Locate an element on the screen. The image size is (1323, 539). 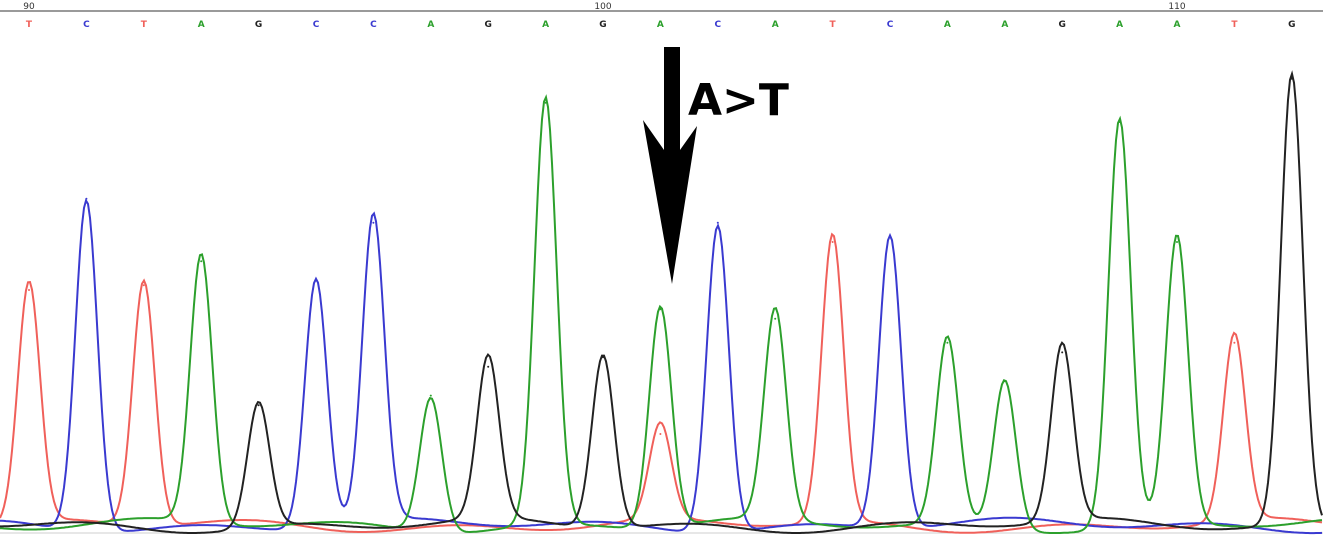
mutation-label: A>T is located at coordinates (738, 100).